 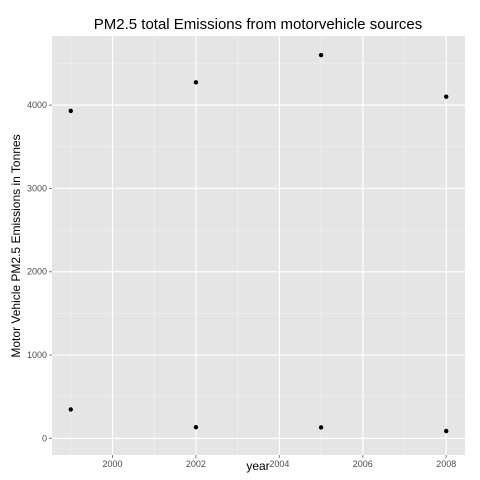 What do you see at coordinates (37, 105) in the screenshot?
I see `y-tick-label: 4000` at bounding box center [37, 105].